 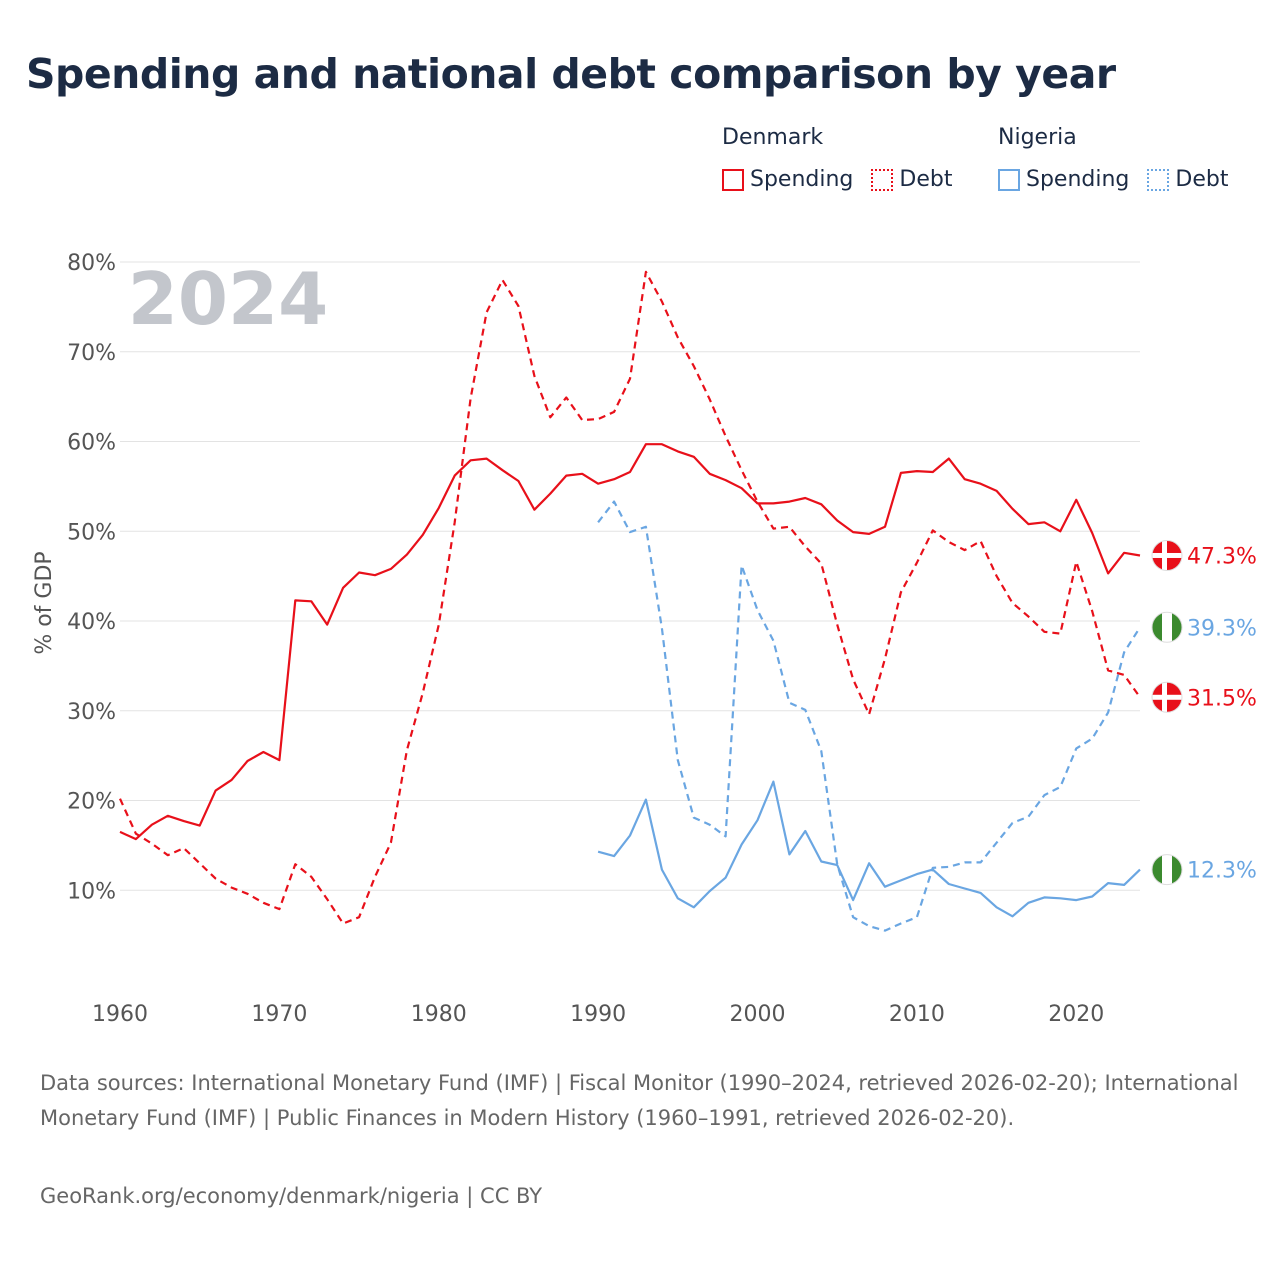 What do you see at coordinates (917, 1014) in the screenshot?
I see `x-tick-label: 2010` at bounding box center [917, 1014].